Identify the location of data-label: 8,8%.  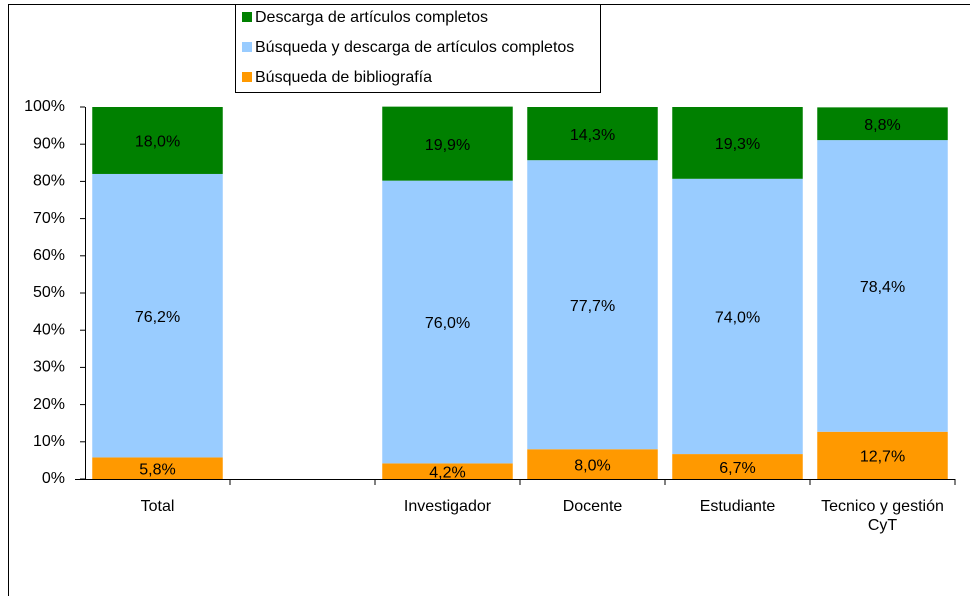
(882, 125).